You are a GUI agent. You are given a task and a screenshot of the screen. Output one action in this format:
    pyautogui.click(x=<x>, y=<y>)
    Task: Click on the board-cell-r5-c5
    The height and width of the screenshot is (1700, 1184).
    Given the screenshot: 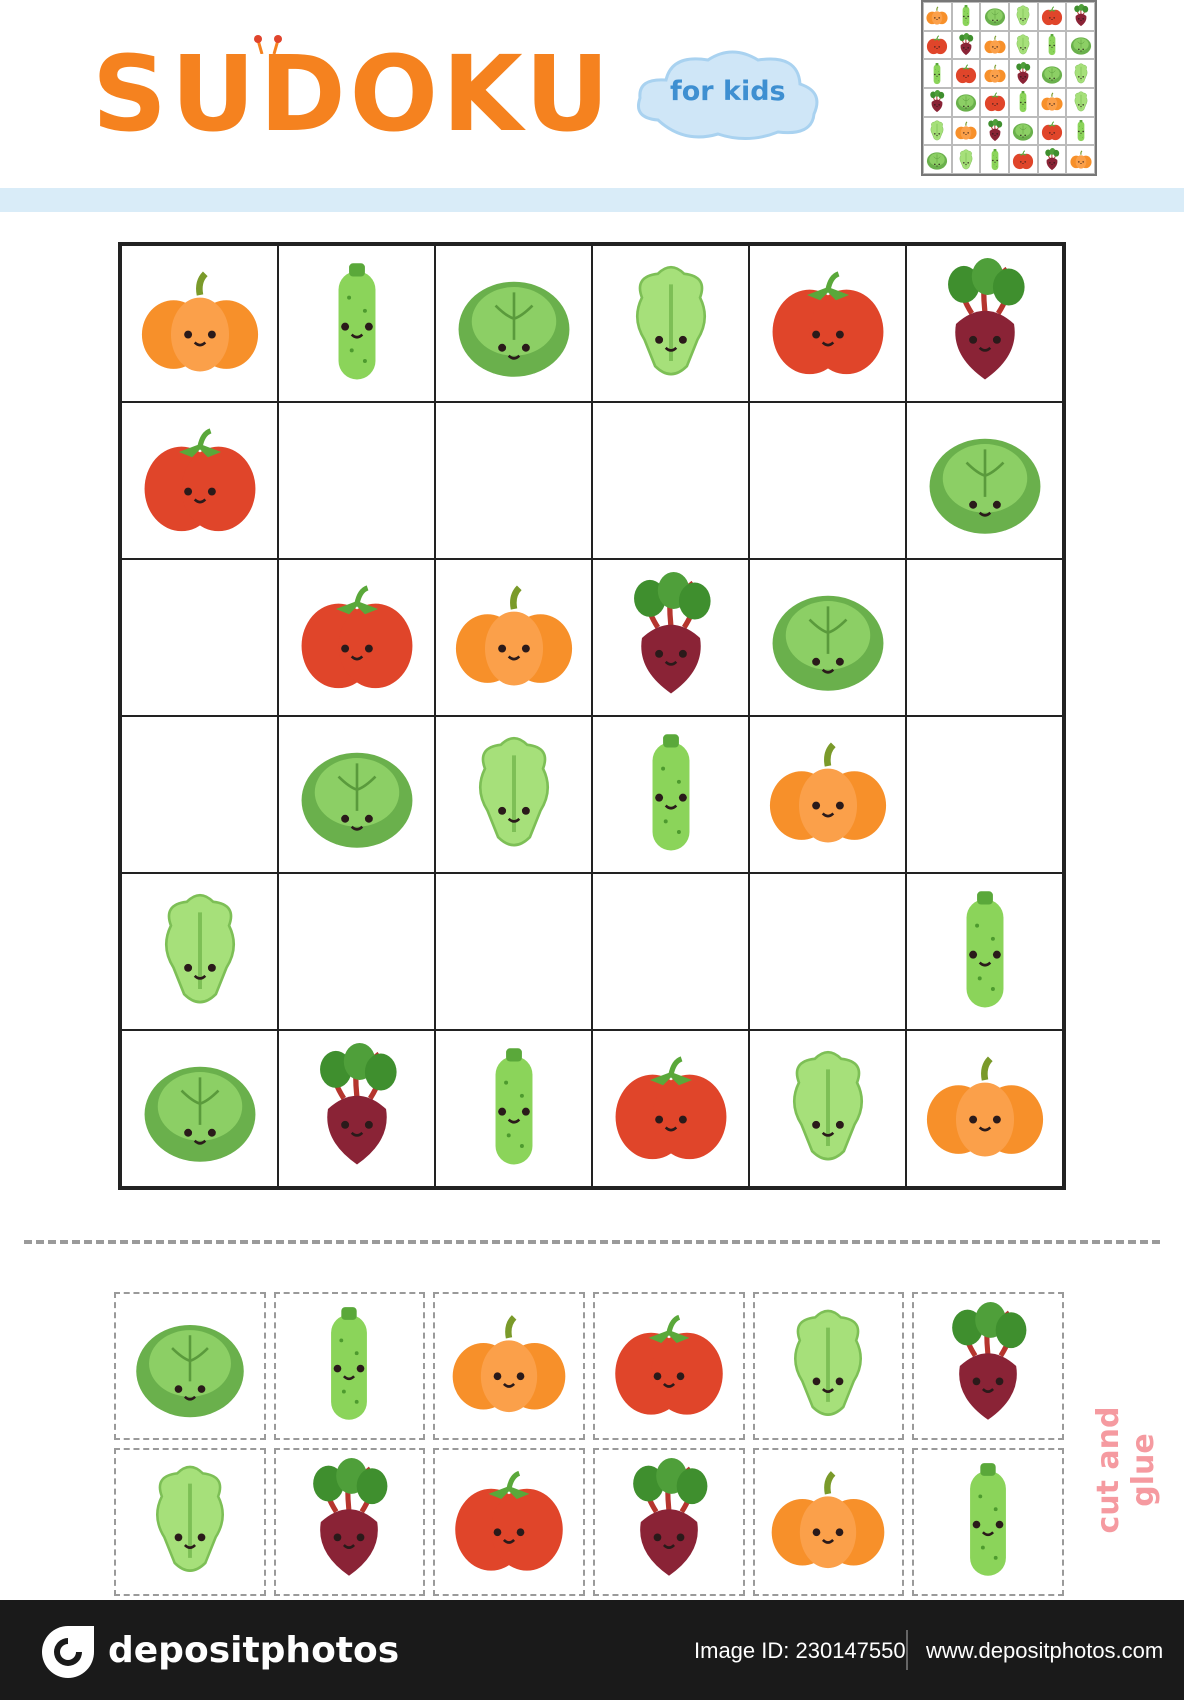 What is the action you would take?
    pyautogui.click(x=827, y=951)
    